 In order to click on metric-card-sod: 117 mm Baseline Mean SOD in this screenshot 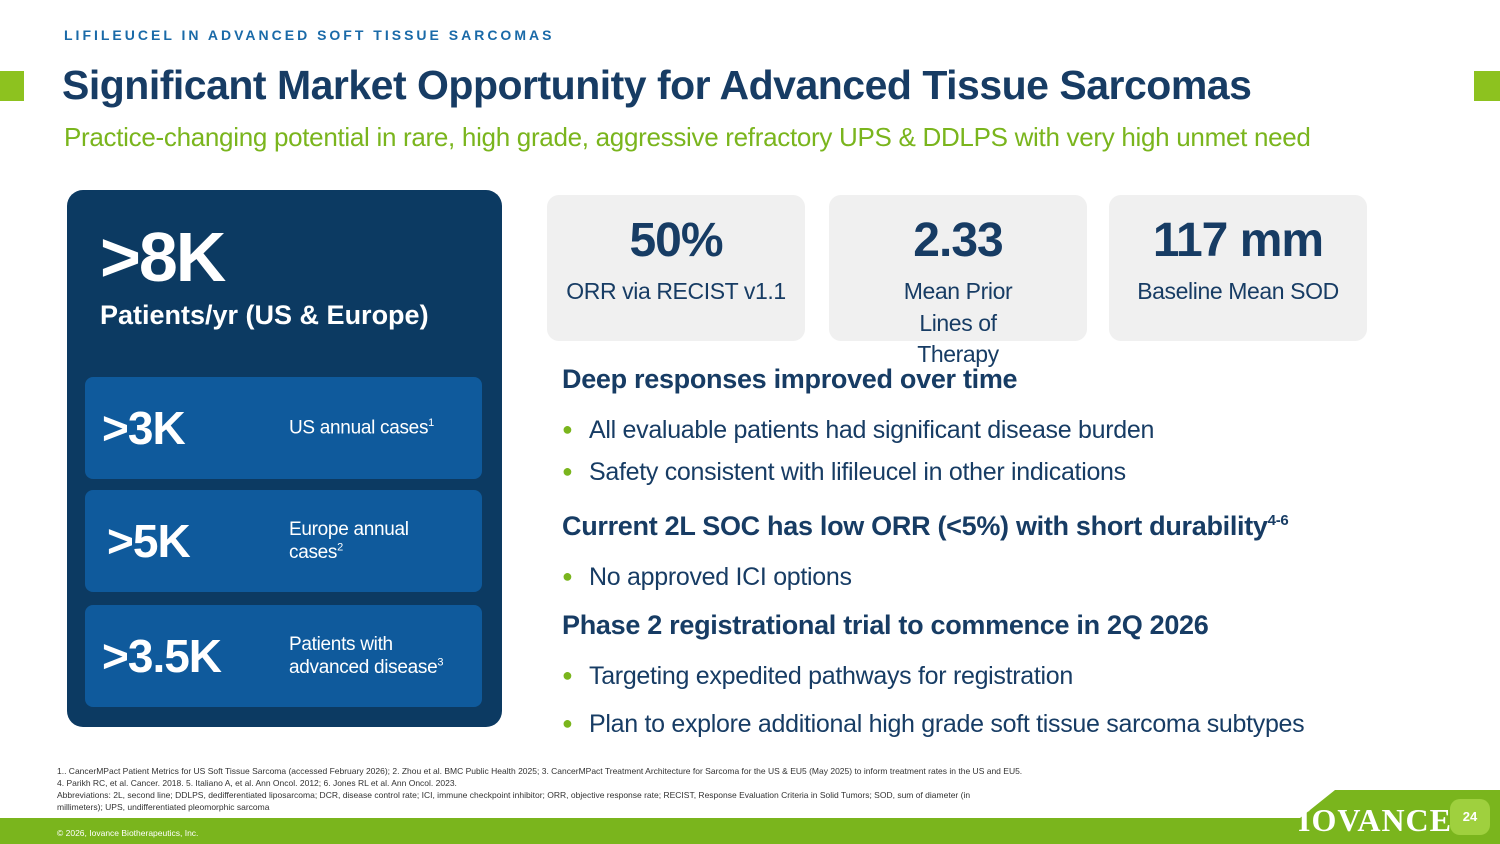, I will do `click(1238, 268)`.